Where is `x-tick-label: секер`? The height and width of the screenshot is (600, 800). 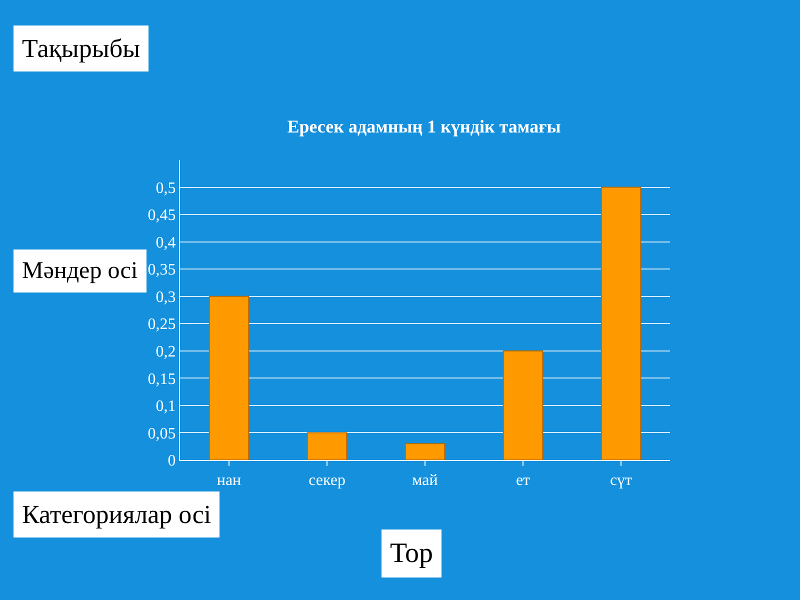 x-tick-label: секер is located at coordinates (327, 481).